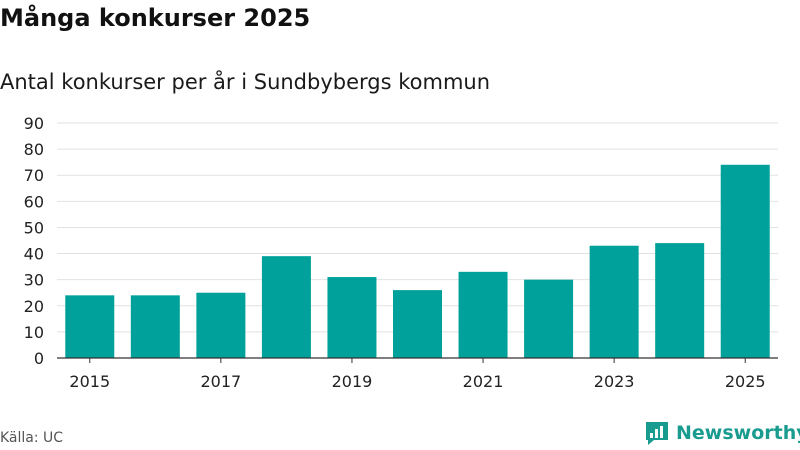 The width and height of the screenshot is (800, 450). Describe the element at coordinates (155, 18) in the screenshot. I see `chart-title: Många konkurser 2025` at that location.